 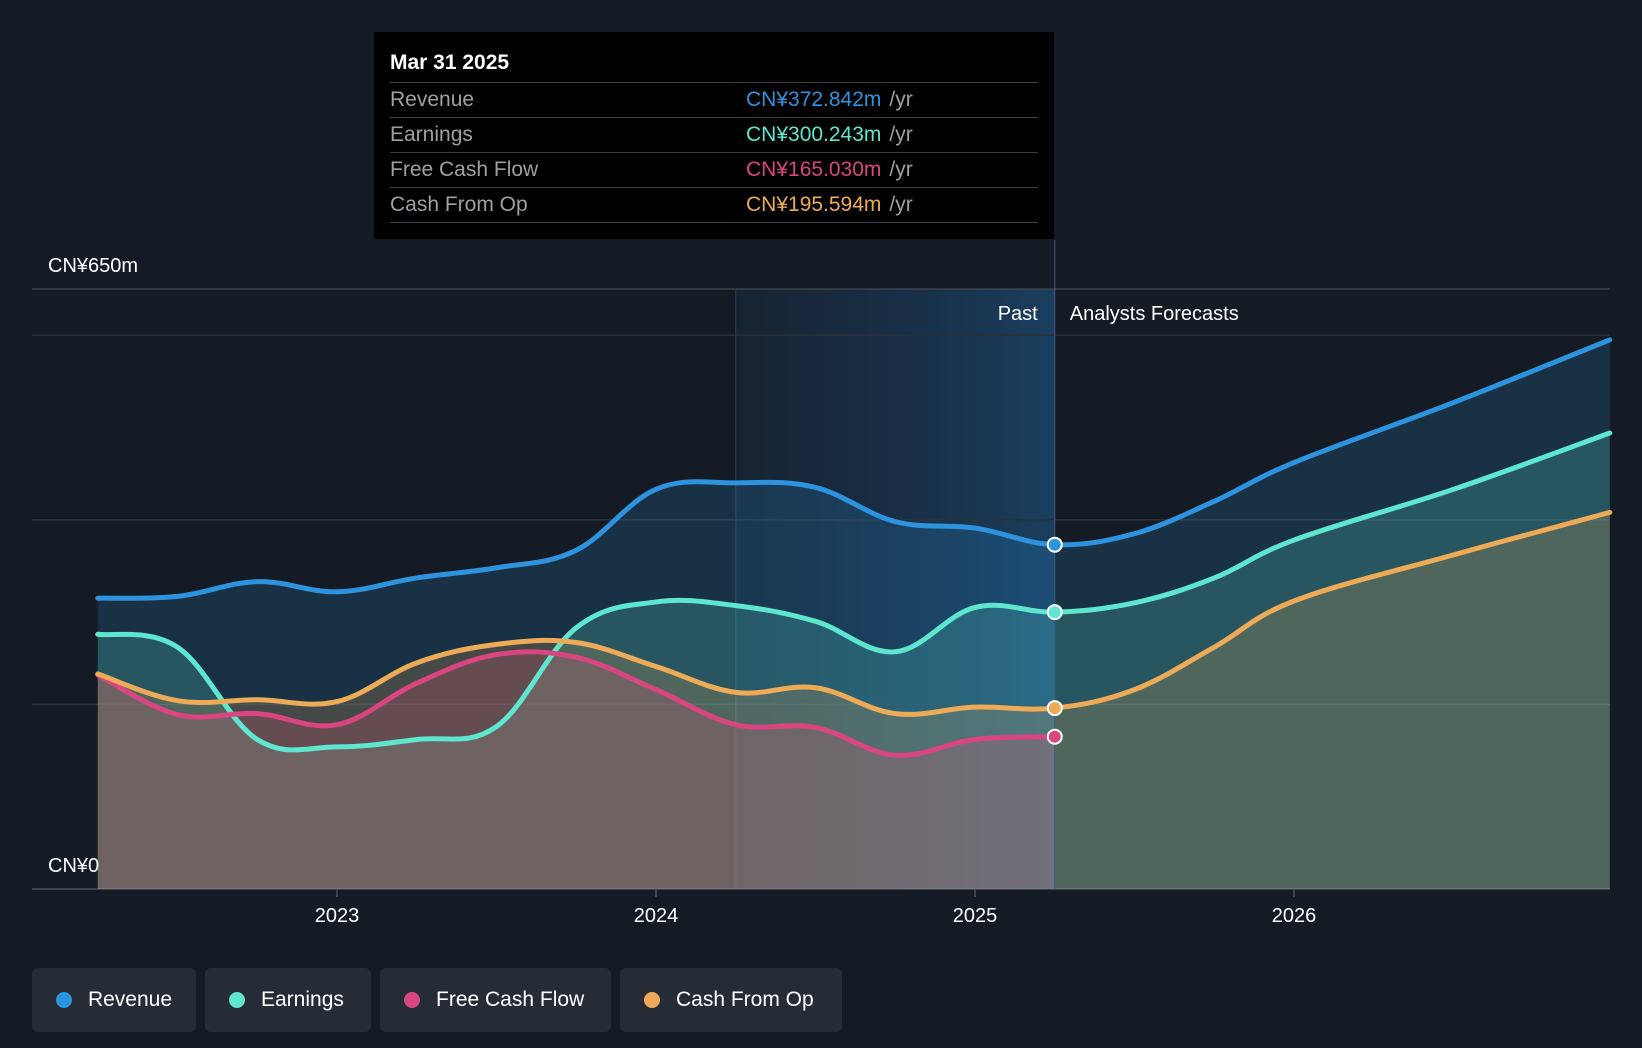 I want to click on tooltip-label: Cash From Op, so click(x=459, y=204).